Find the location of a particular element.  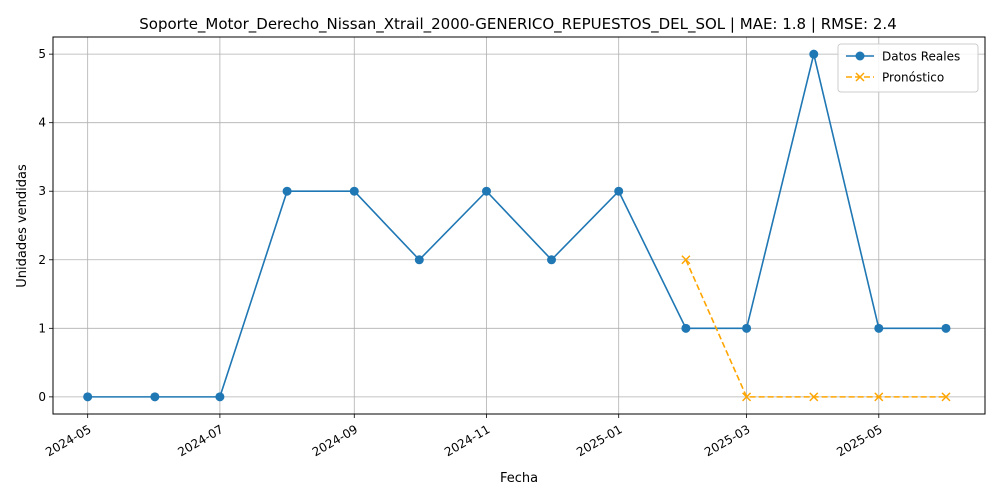

y-axis: 0 1 2 3 4 5 is located at coordinates (45, 225).